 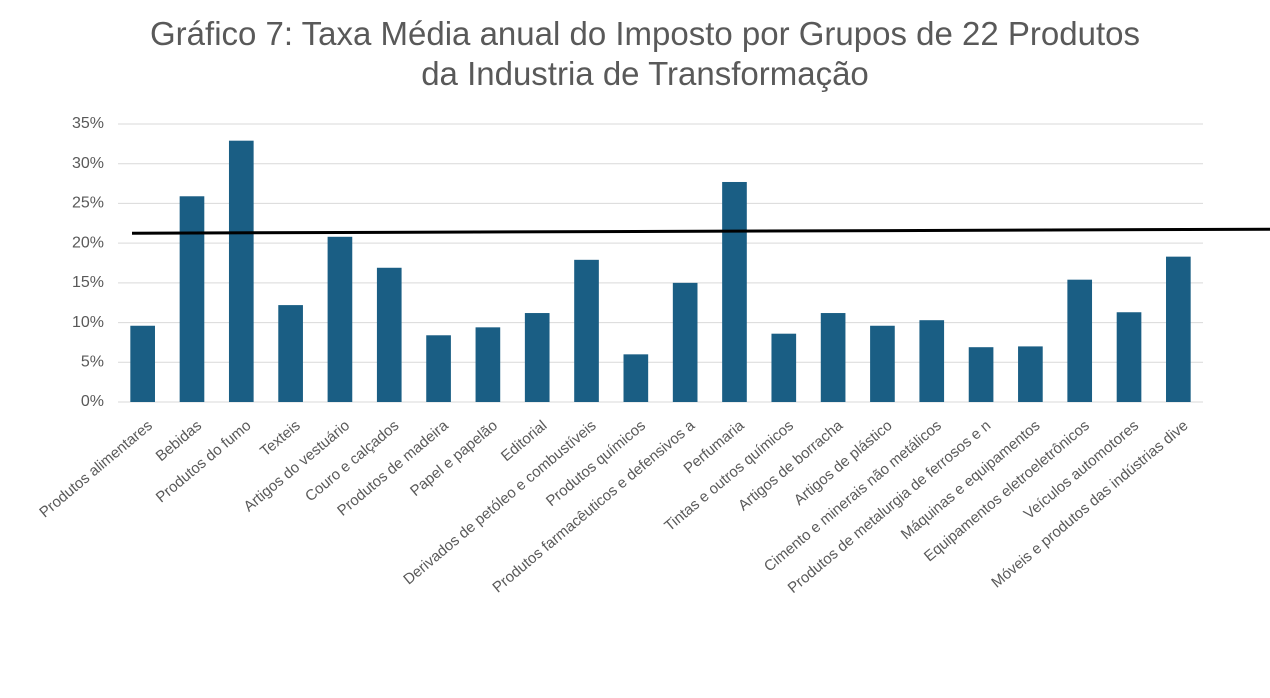 What do you see at coordinates (700, 231) in the screenshot?
I see `reference-line` at bounding box center [700, 231].